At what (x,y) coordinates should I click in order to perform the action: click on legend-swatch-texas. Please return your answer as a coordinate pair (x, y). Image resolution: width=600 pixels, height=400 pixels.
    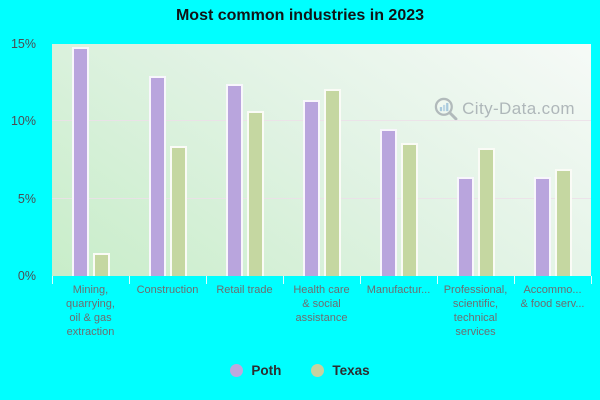
    Looking at the image, I should click on (318, 370).